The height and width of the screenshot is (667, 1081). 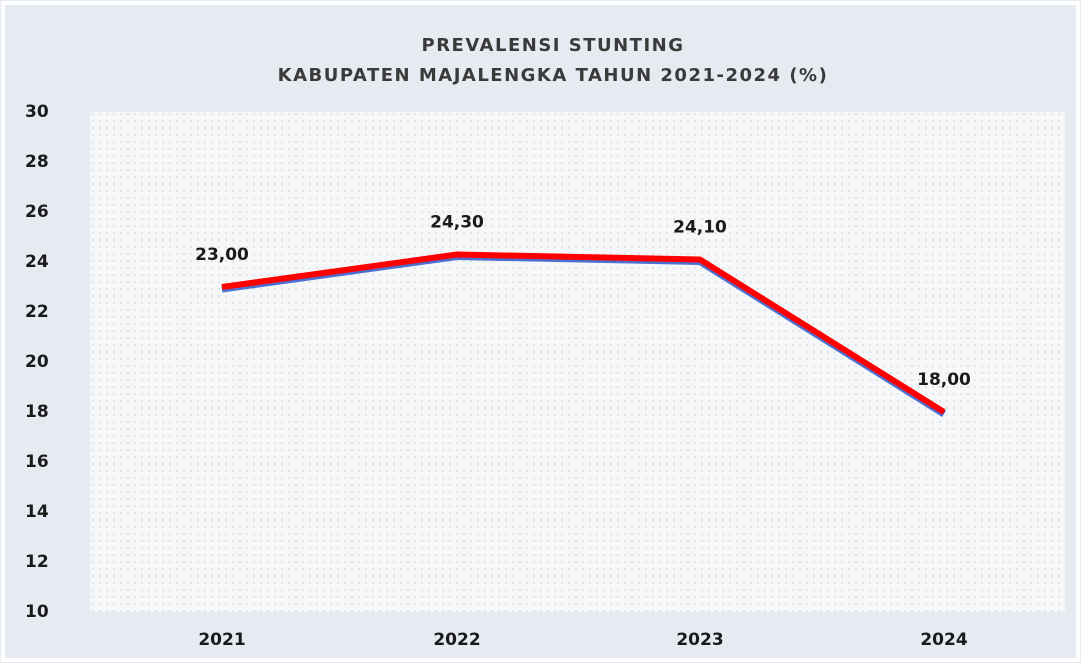 What do you see at coordinates (37, 462) in the screenshot?
I see `y-tick-label: 16` at bounding box center [37, 462].